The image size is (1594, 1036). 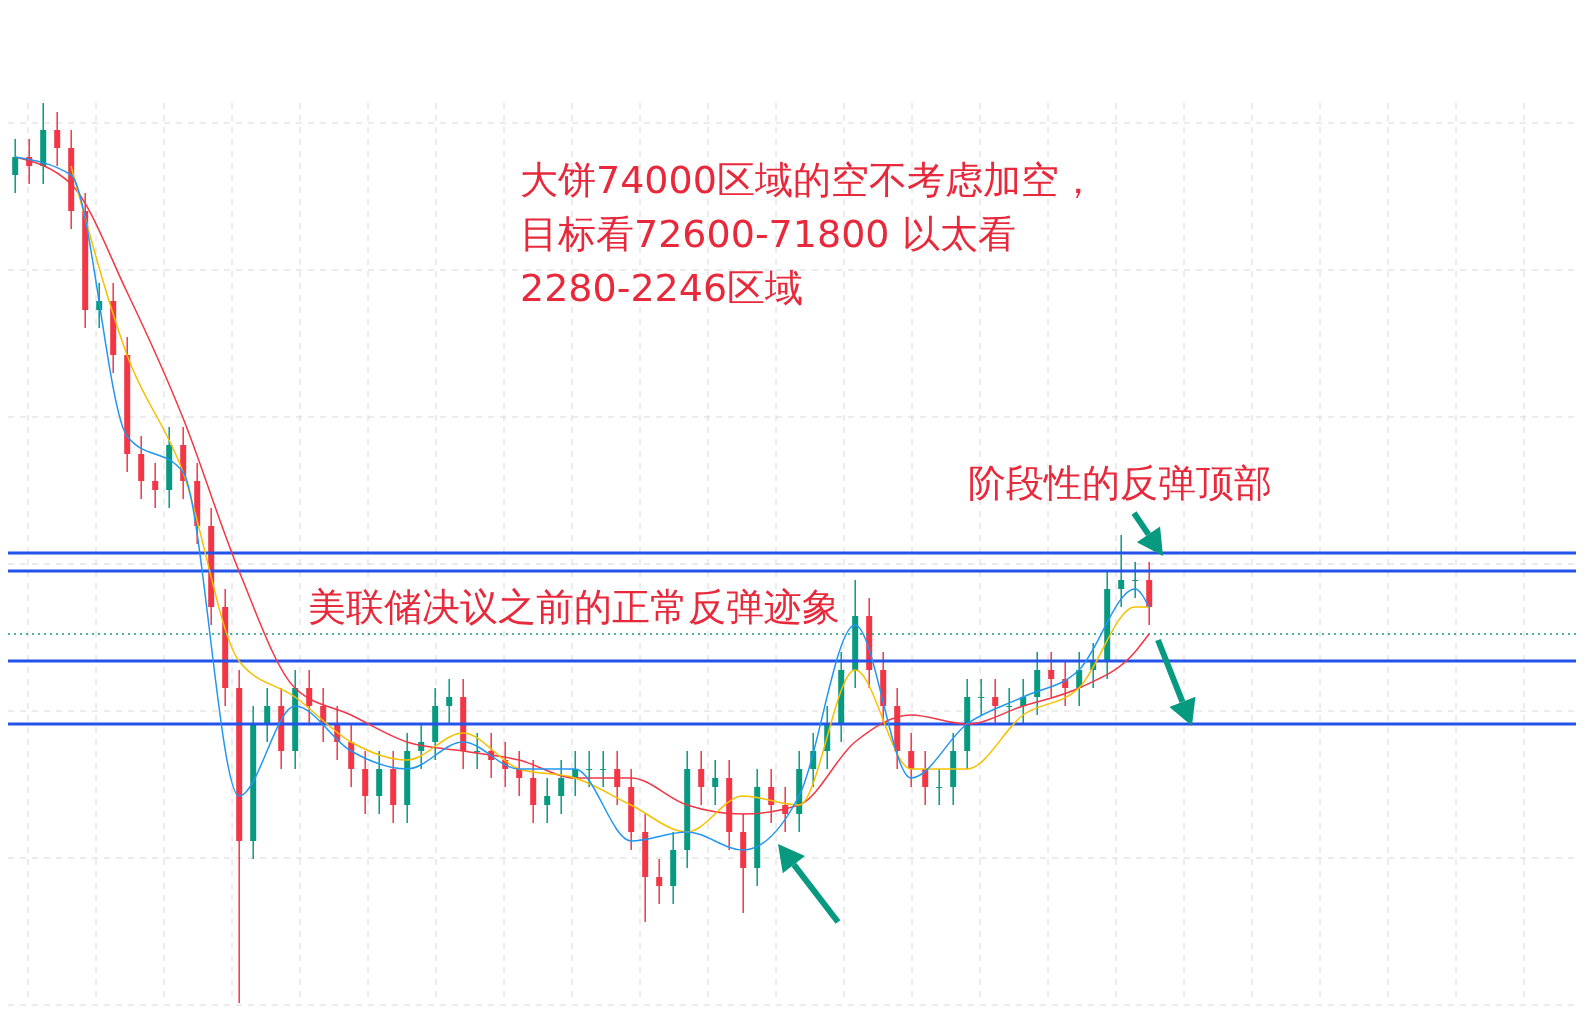 What do you see at coordinates (1120, 483) in the screenshot?
I see `annotation: 阶段性的反弹顶部` at bounding box center [1120, 483].